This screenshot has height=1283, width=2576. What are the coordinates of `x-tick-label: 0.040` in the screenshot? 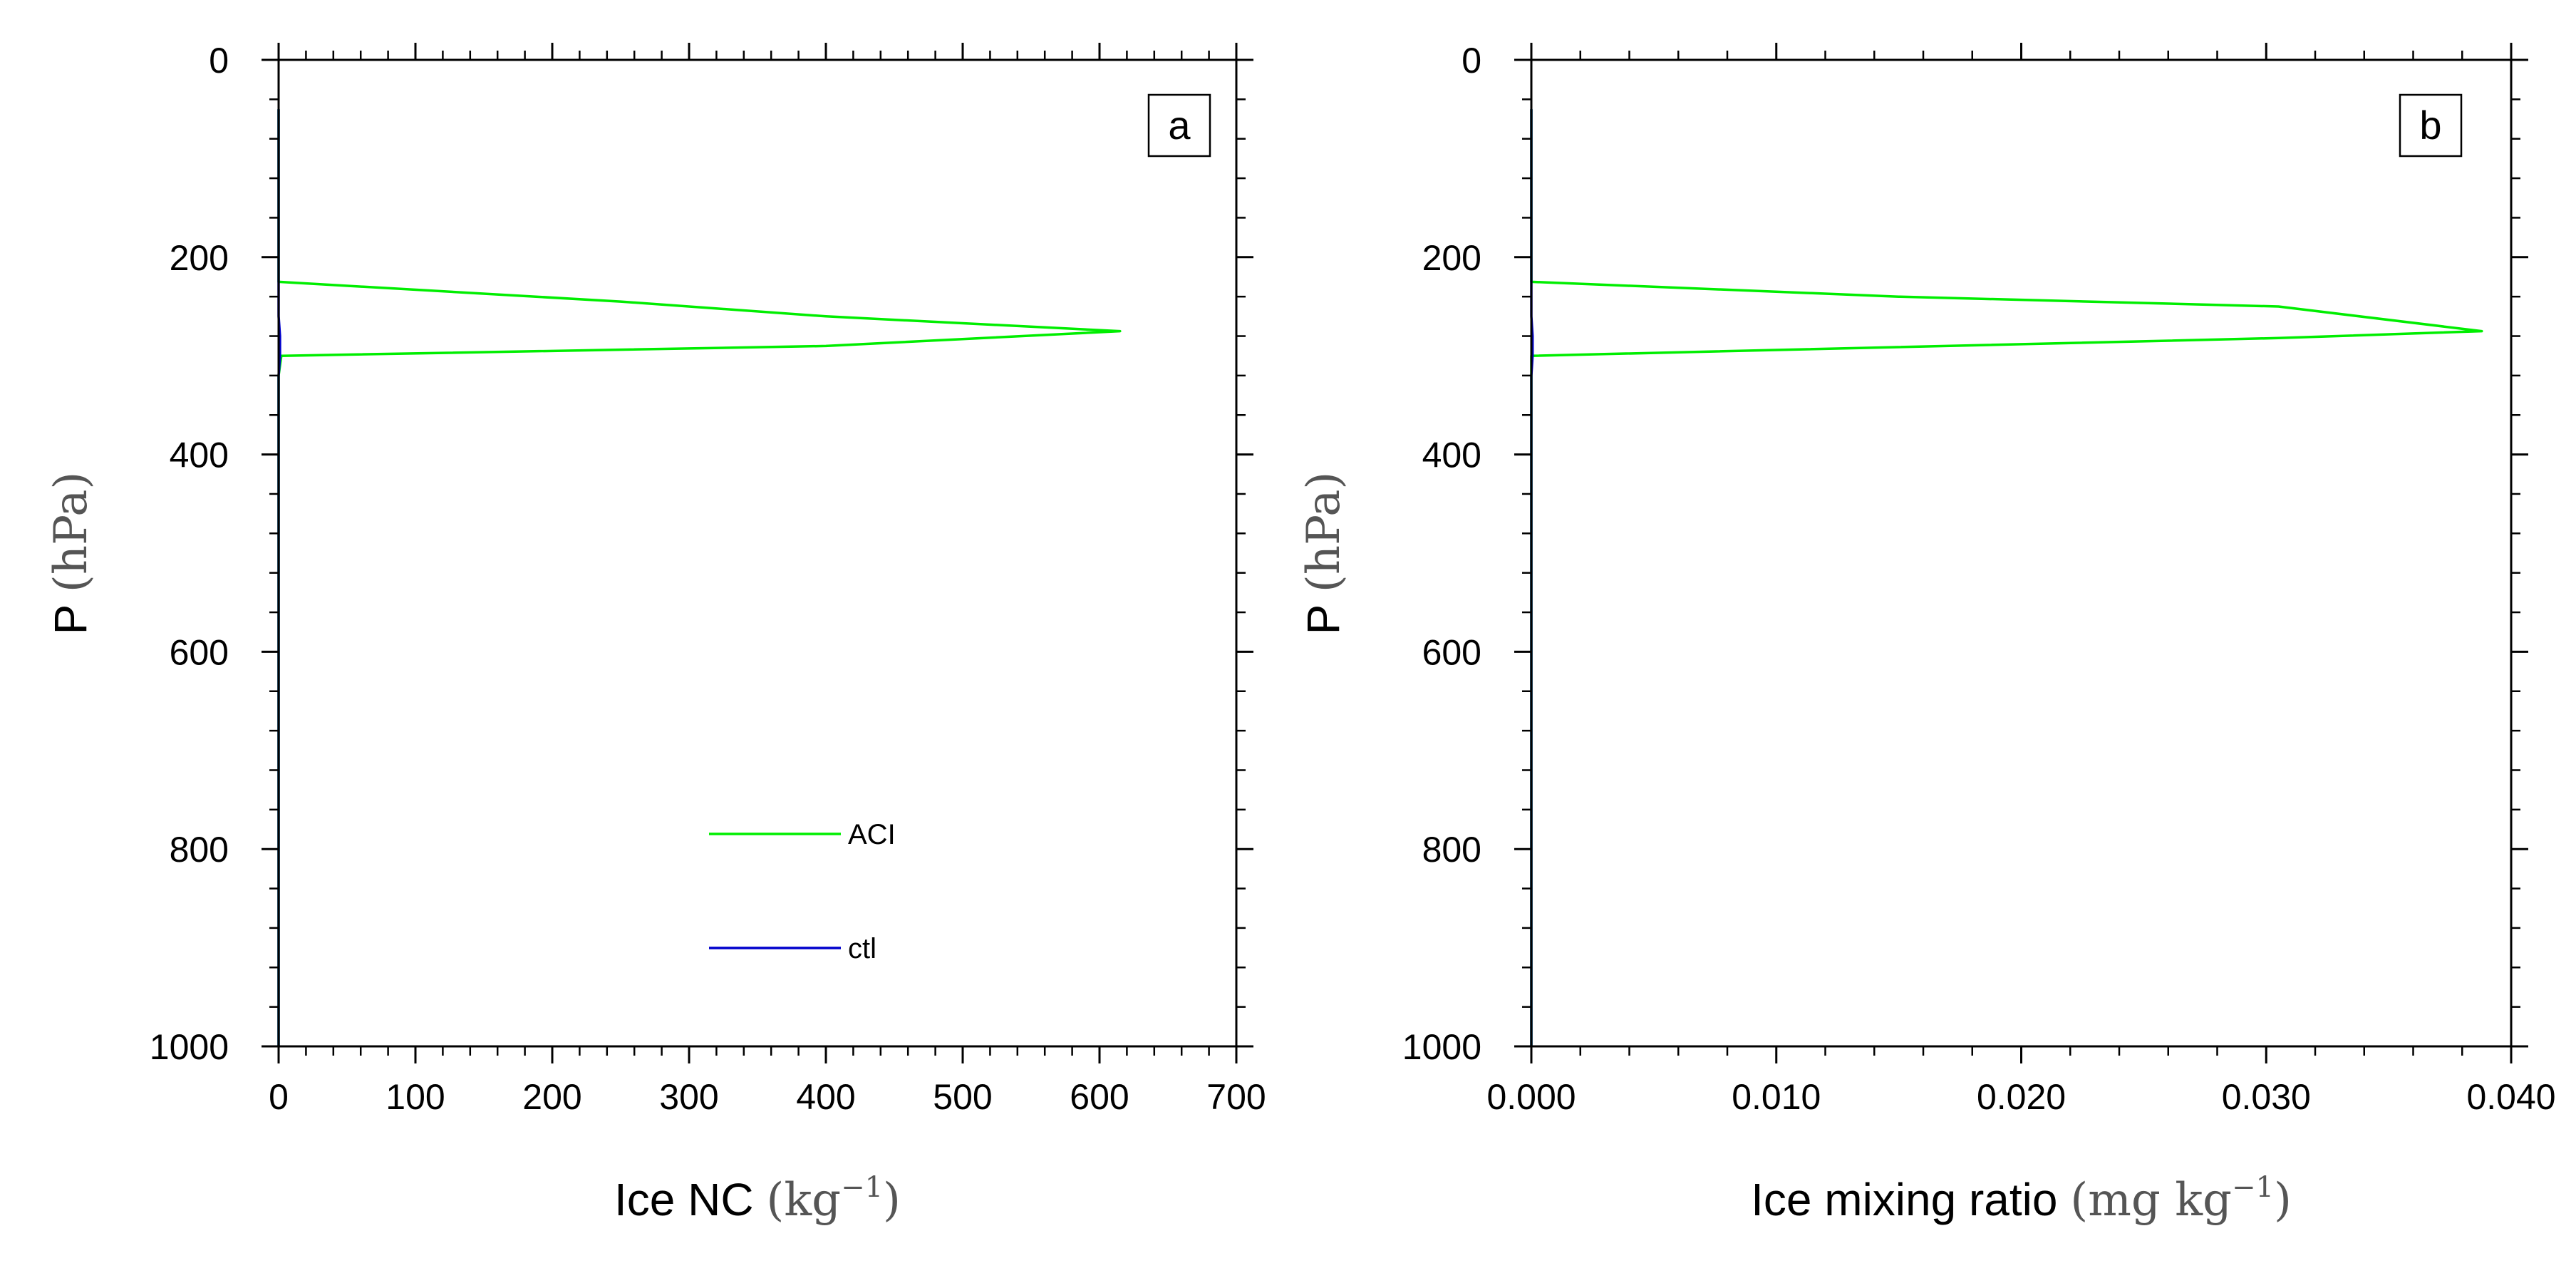 It's located at (2510, 1097).